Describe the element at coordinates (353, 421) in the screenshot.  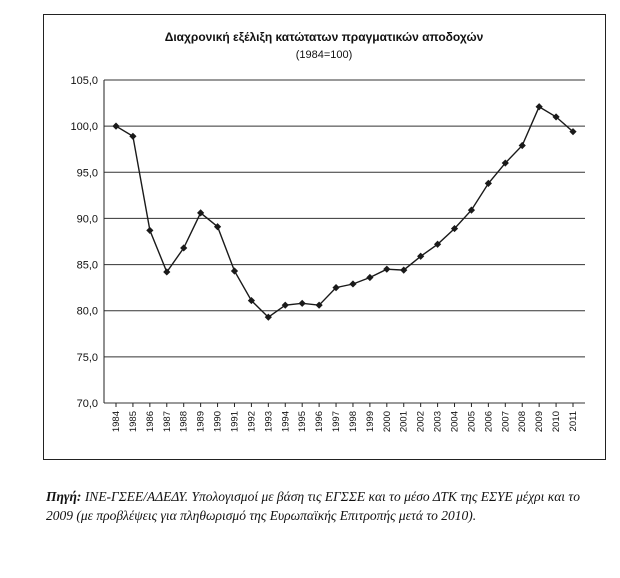
I see `x-tick-label: 1998` at that location.